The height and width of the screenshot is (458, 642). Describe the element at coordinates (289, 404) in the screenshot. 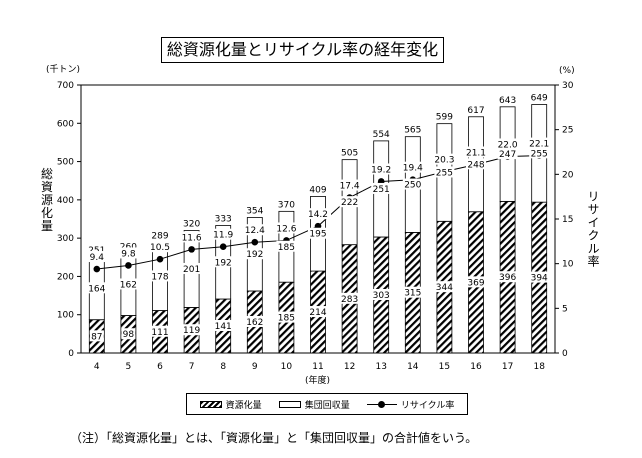

I see `legend-swatch-white` at that location.